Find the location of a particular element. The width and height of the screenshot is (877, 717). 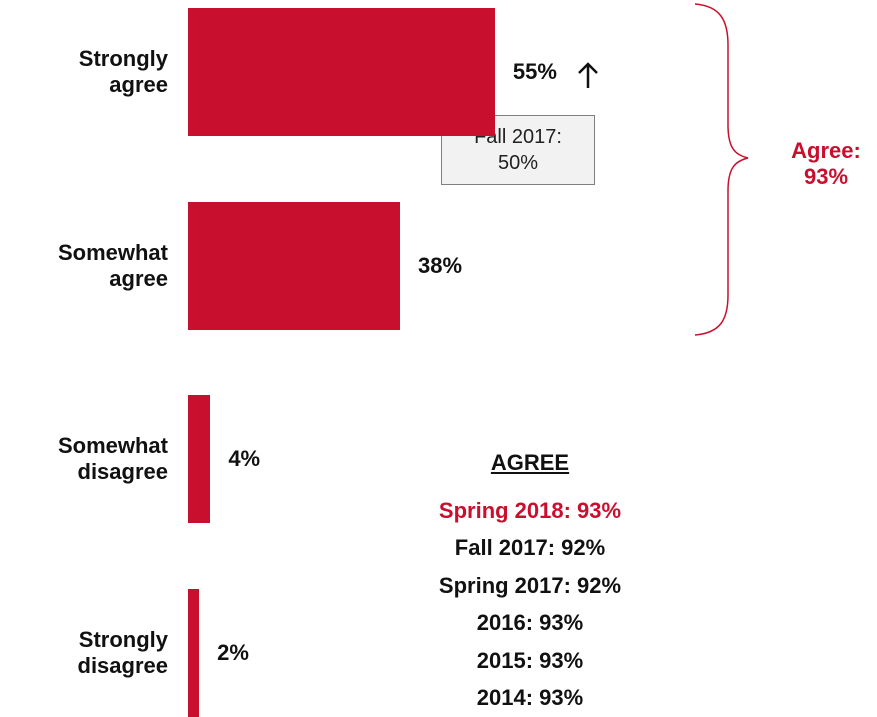

value-label: 55% is located at coordinates (534, 71).